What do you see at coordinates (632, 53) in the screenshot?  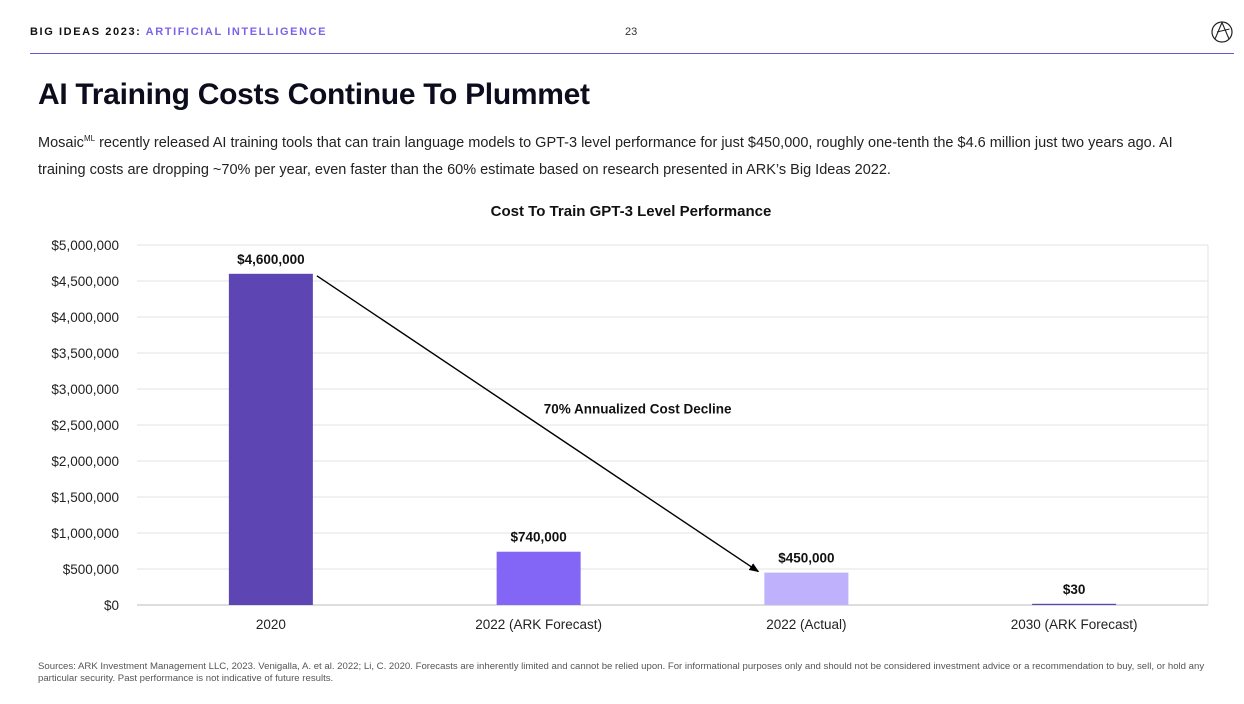 I see `header-divider` at bounding box center [632, 53].